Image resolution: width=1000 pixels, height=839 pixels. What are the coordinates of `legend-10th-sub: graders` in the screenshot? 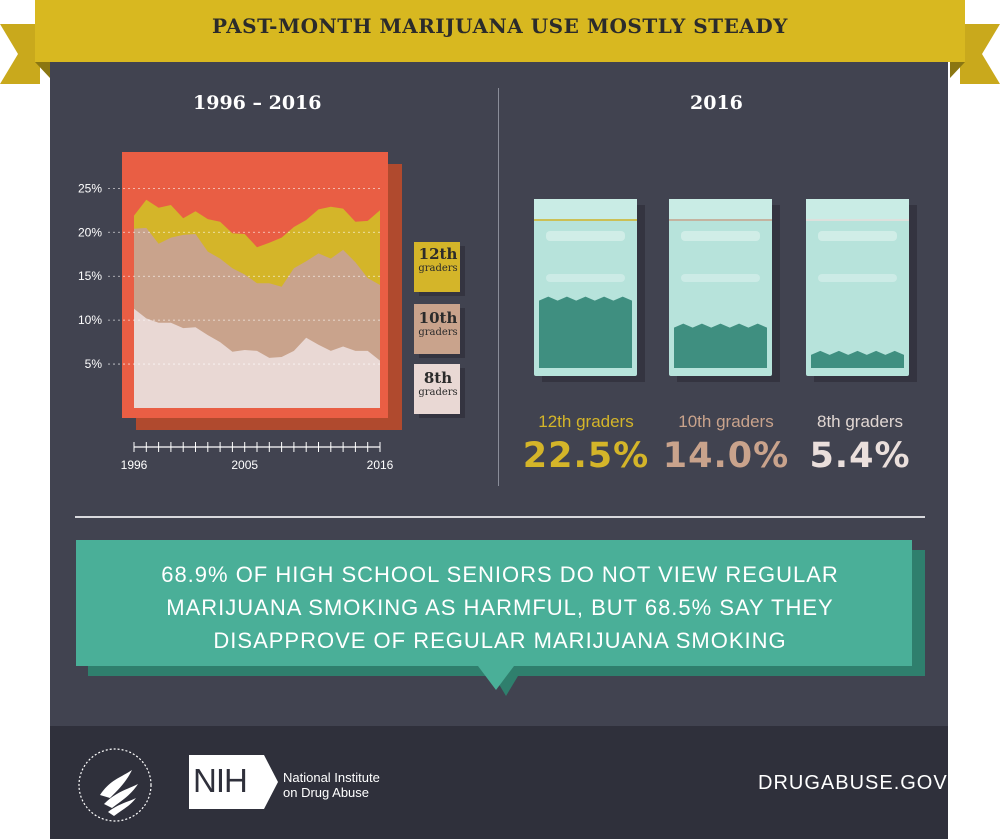 It's located at (438, 332).